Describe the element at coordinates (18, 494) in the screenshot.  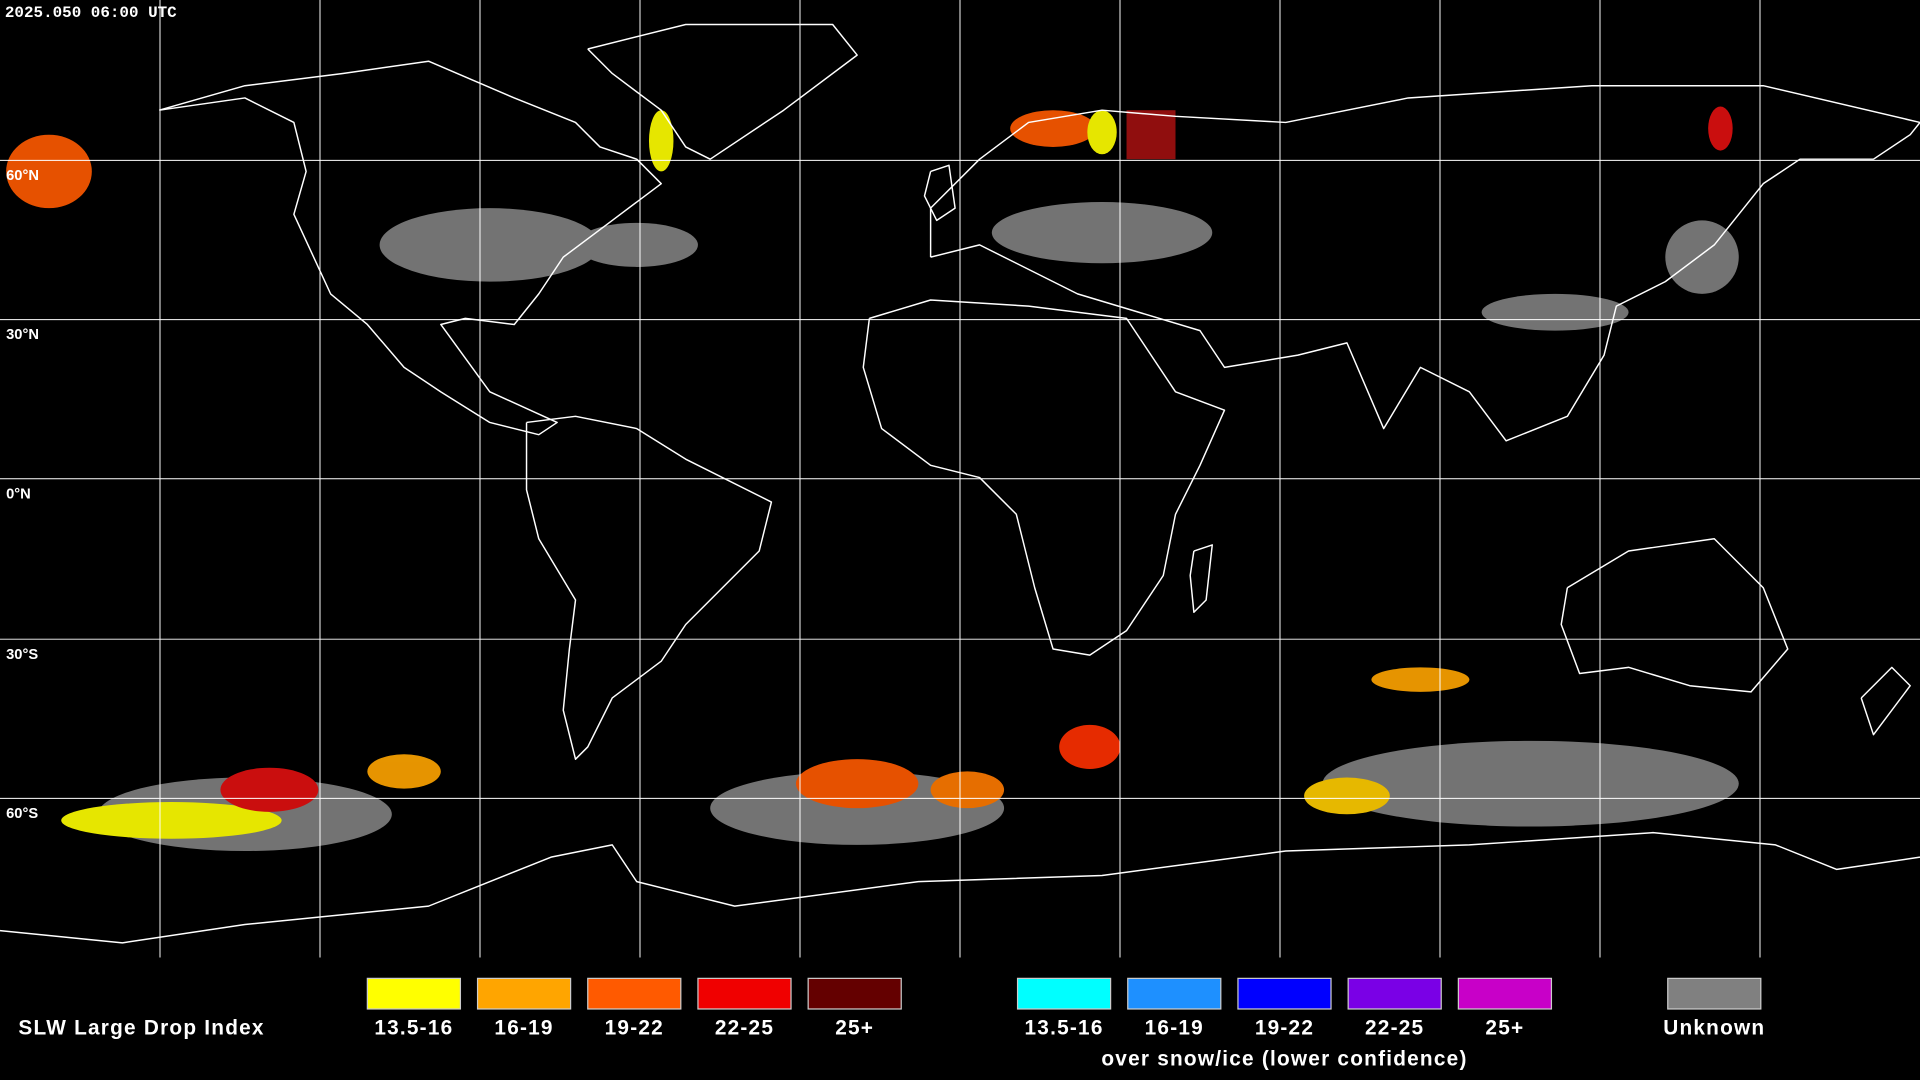
I see `latitude-label: 0°N` at that location.